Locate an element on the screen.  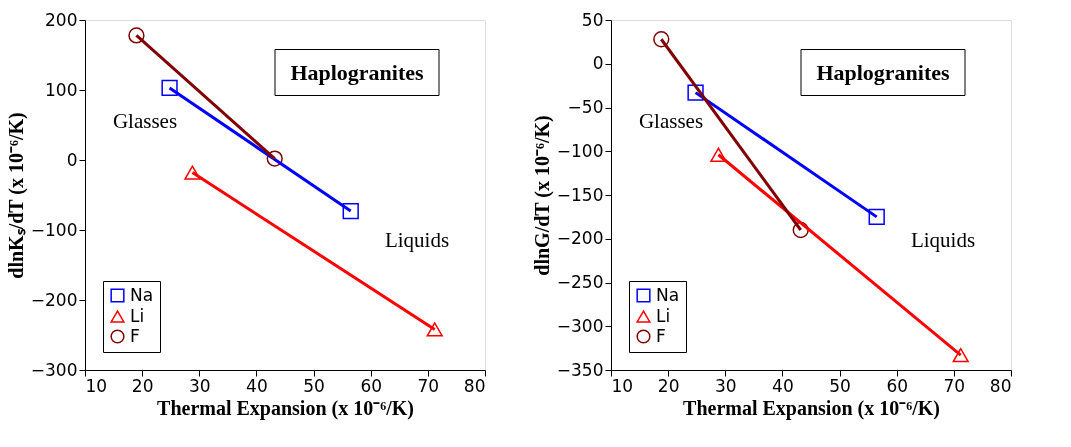
y-tick-label: −350 is located at coordinates (580, 369).